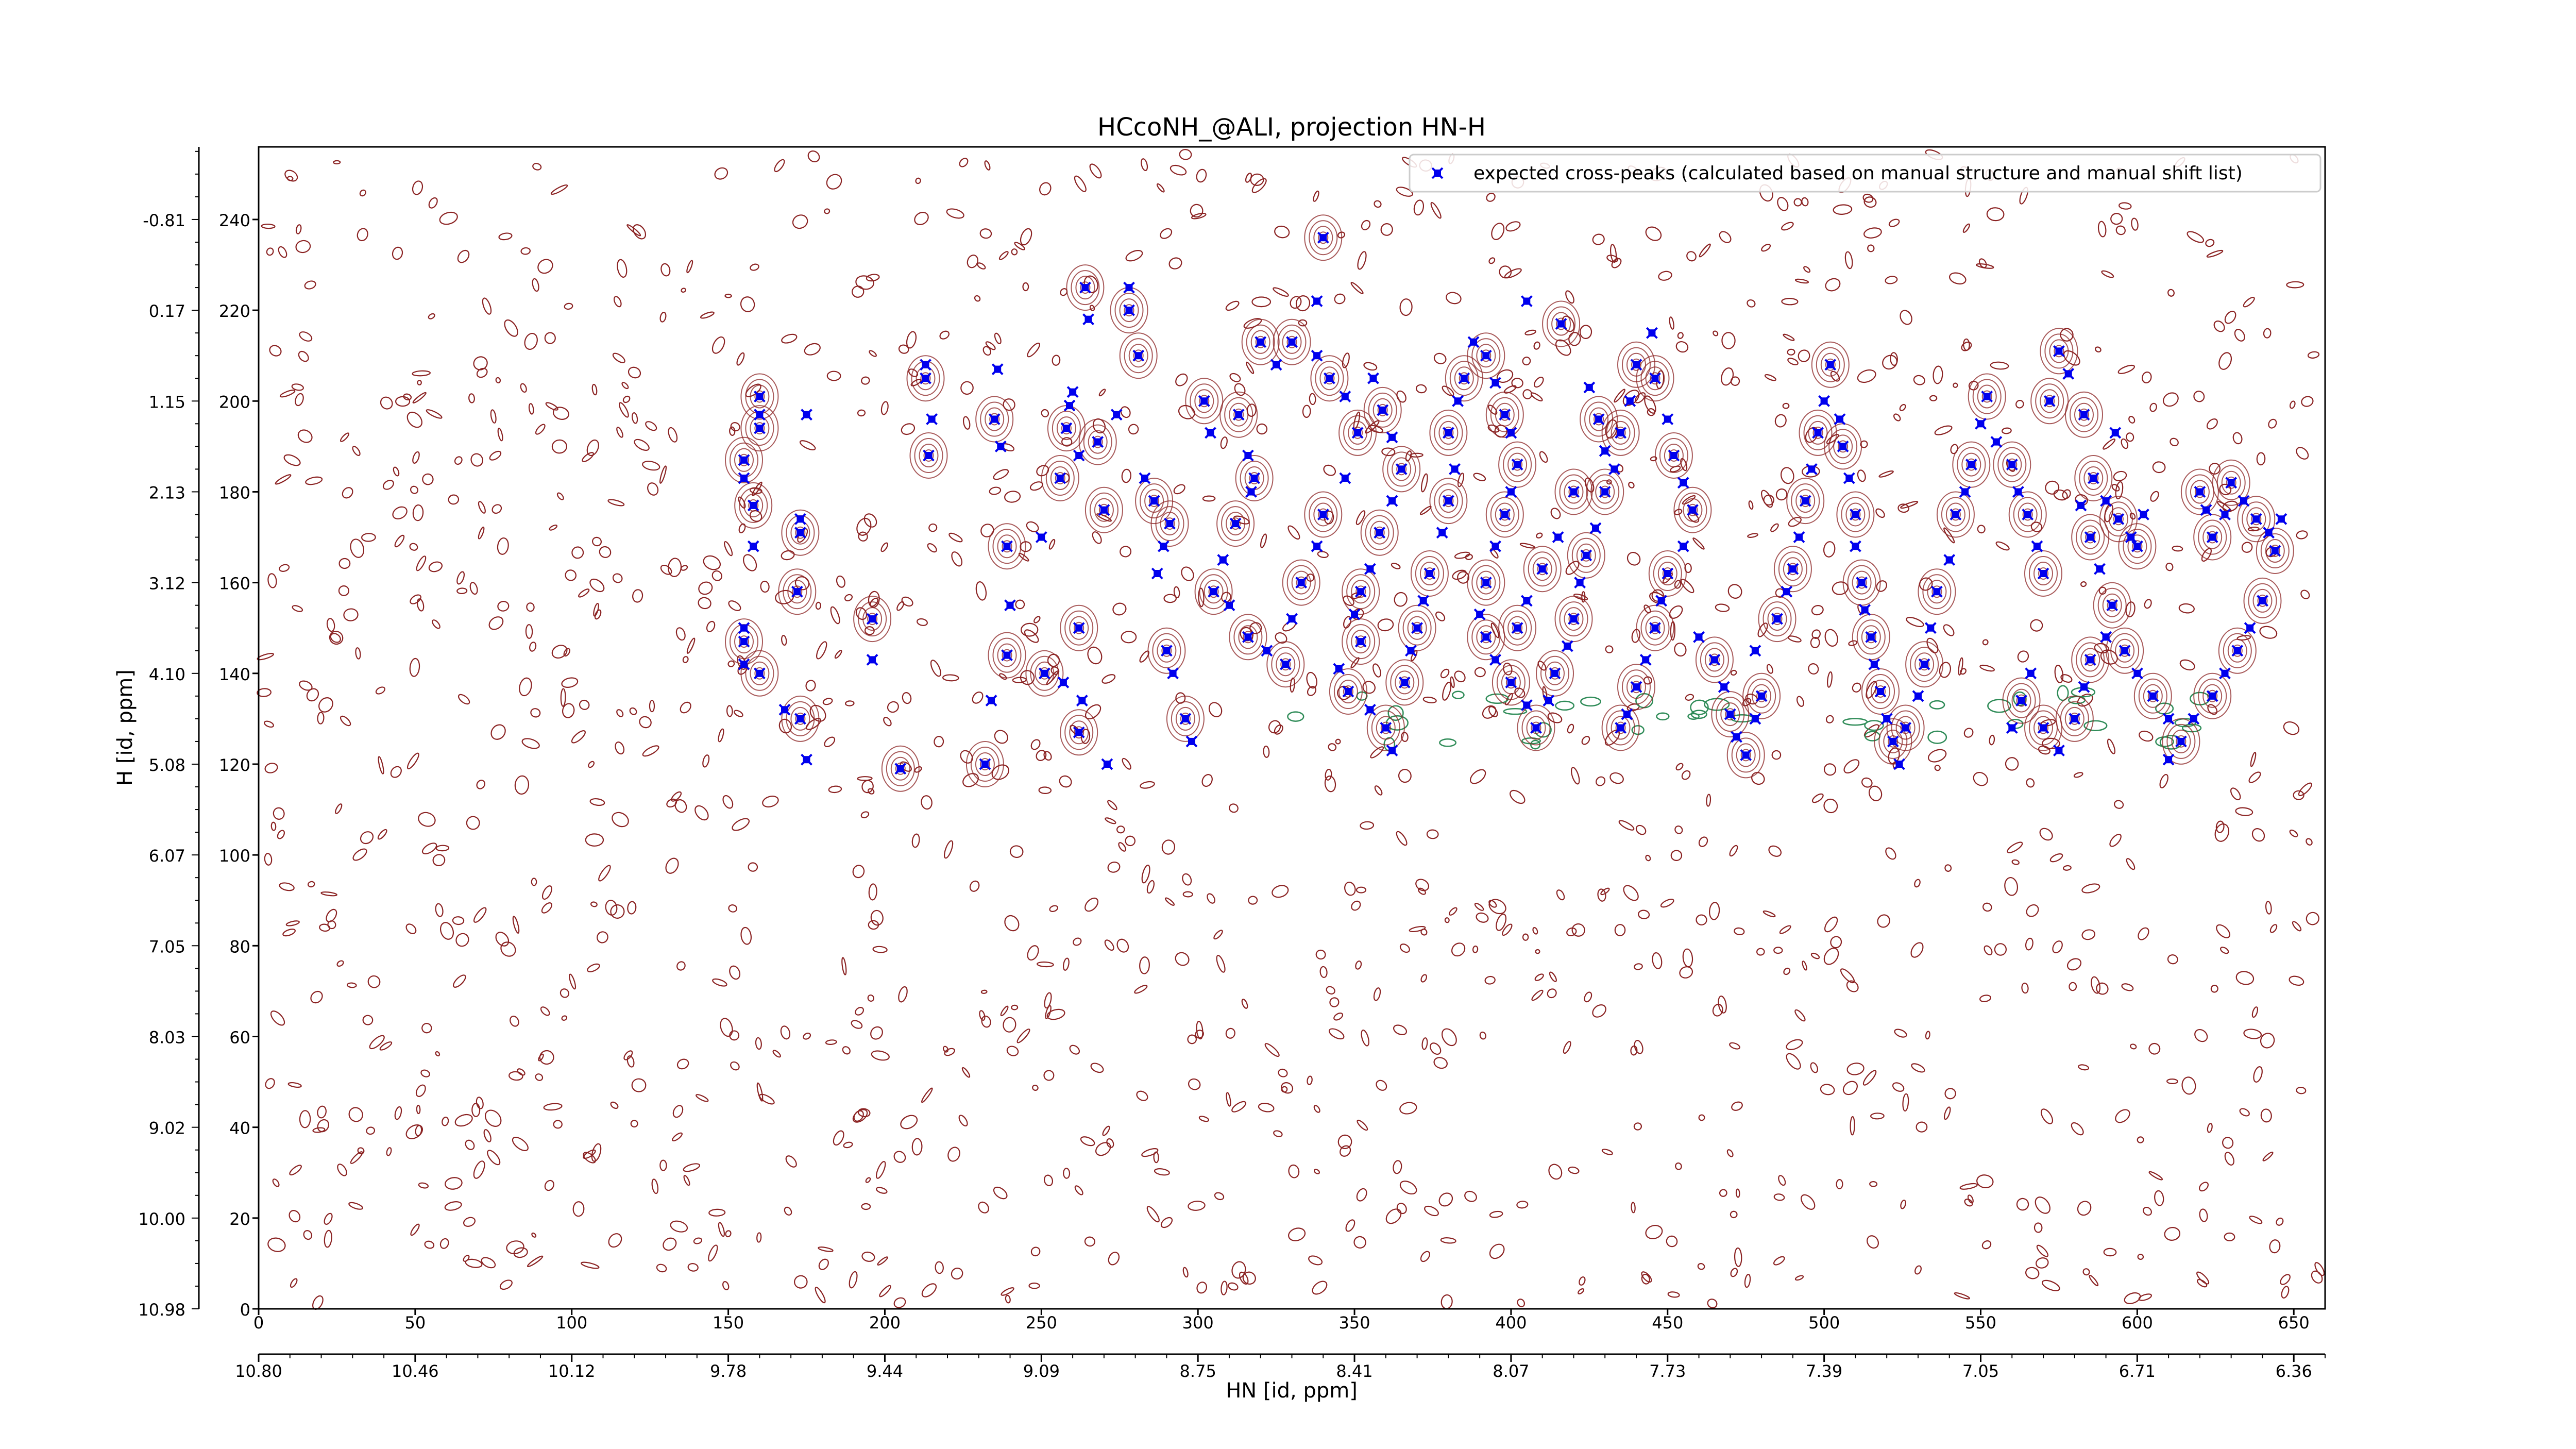 Image resolution: width=2576 pixels, height=1449 pixels. Describe the element at coordinates (1824, 1323) in the screenshot. I see `x-tick-label: 500` at that location.